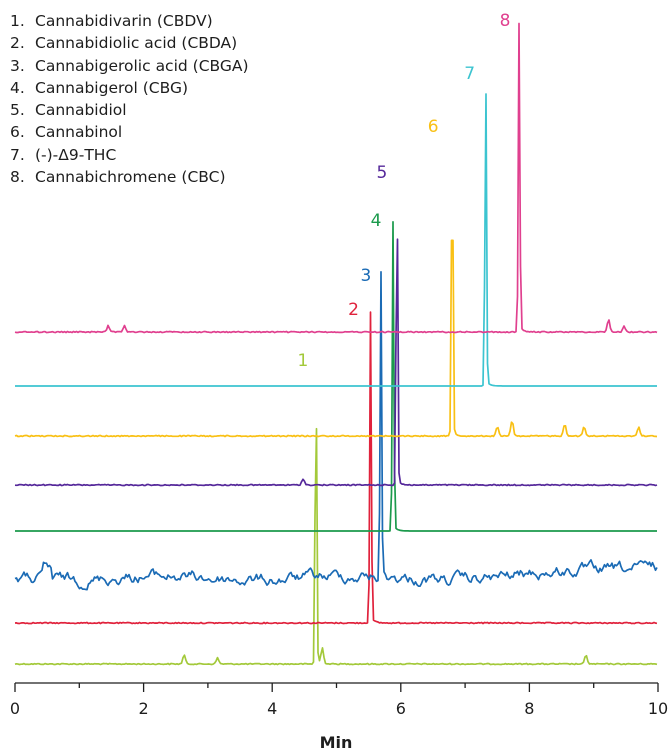 The image size is (670, 754). I want to click on legend-item: 2. Cannabidiolic acid (CBDA), so click(129, 43).